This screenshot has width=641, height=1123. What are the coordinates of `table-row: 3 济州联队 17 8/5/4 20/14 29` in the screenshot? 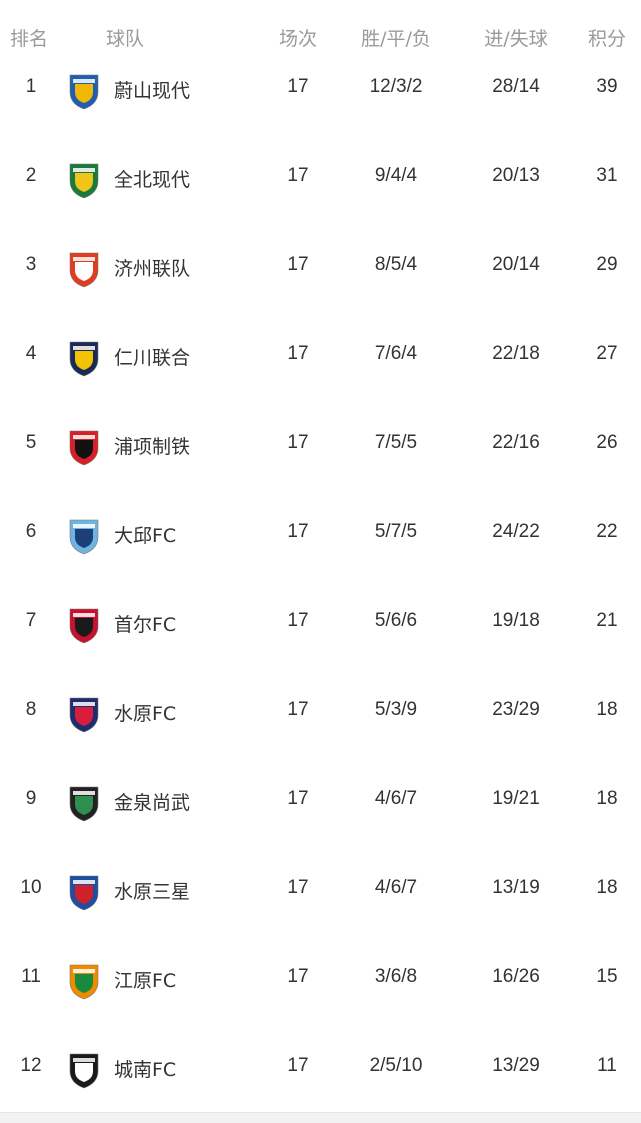 It's located at (320, 267).